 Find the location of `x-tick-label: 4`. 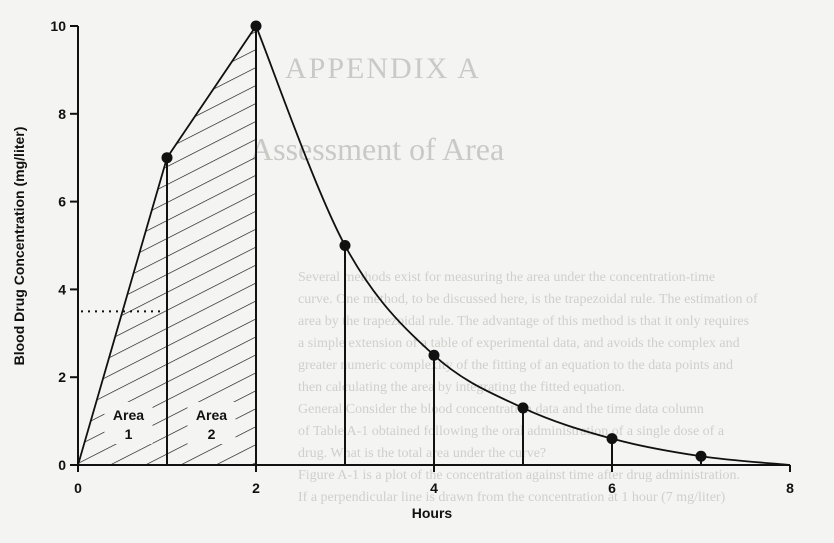

x-tick-label: 4 is located at coordinates (434, 488).